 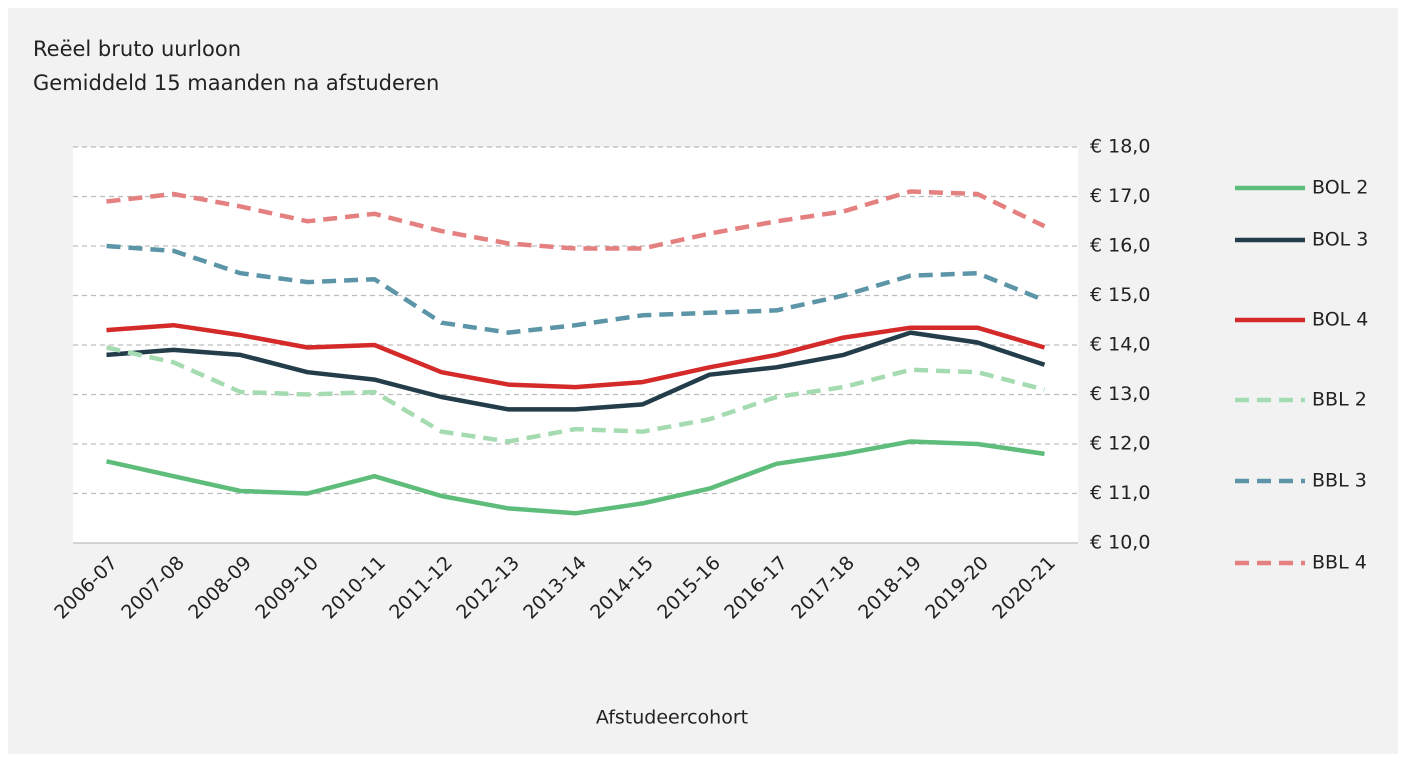 I want to click on legend-label: BOL 4, so click(x=1340, y=320).